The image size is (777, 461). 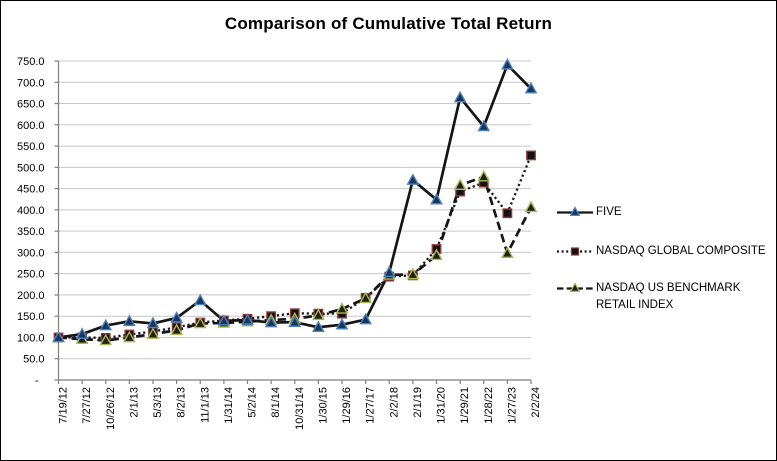 What do you see at coordinates (465, 405) in the screenshot?
I see `x-axis-tick-label: 1/29/21` at bounding box center [465, 405].